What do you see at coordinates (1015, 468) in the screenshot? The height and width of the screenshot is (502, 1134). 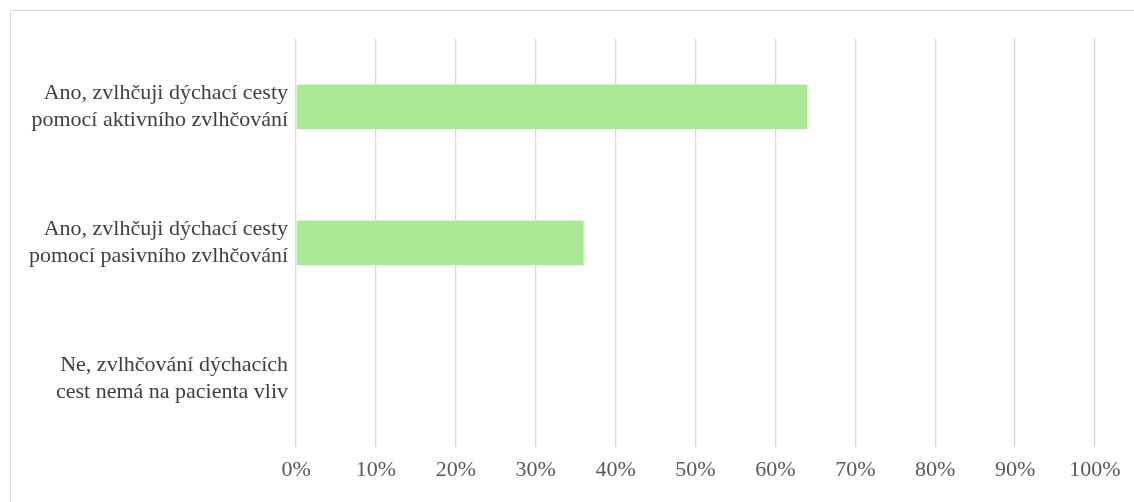 I see `x-tick-label: 90%` at bounding box center [1015, 468].